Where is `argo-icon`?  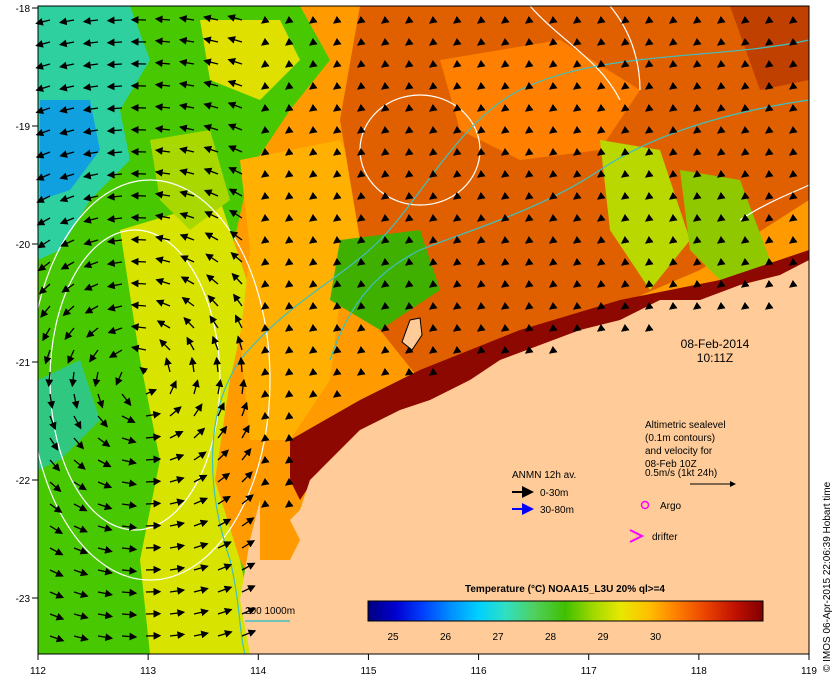 argo-icon is located at coordinates (645, 505).